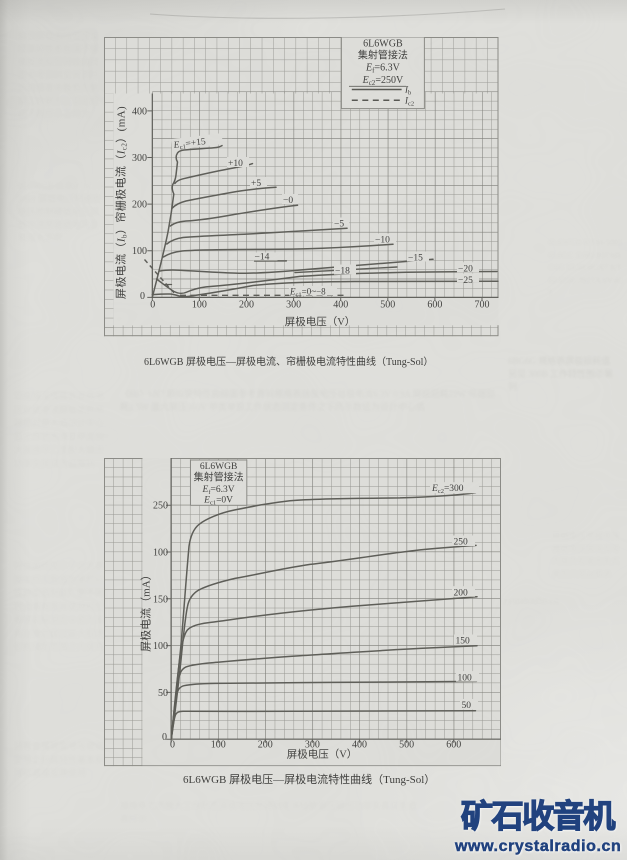 Image resolution: width=627 pixels, height=860 pixels. I want to click on svg-text: −15, so click(415, 259).